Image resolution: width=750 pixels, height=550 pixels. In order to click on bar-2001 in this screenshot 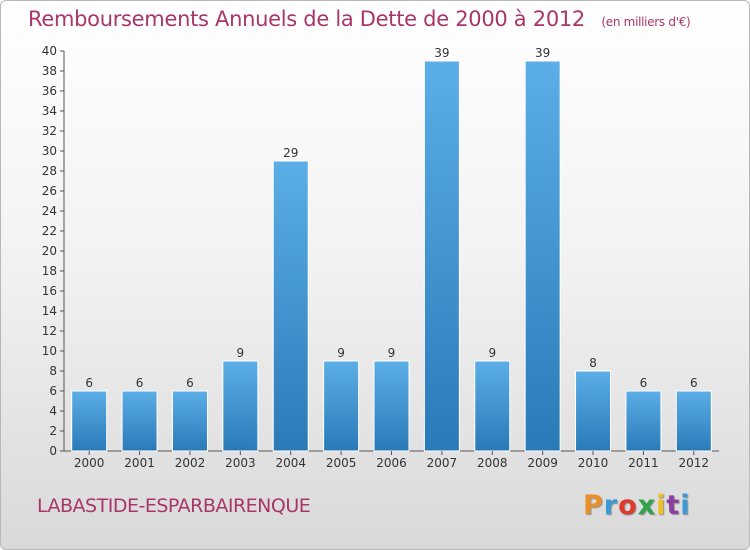, I will do `click(139, 421)`.